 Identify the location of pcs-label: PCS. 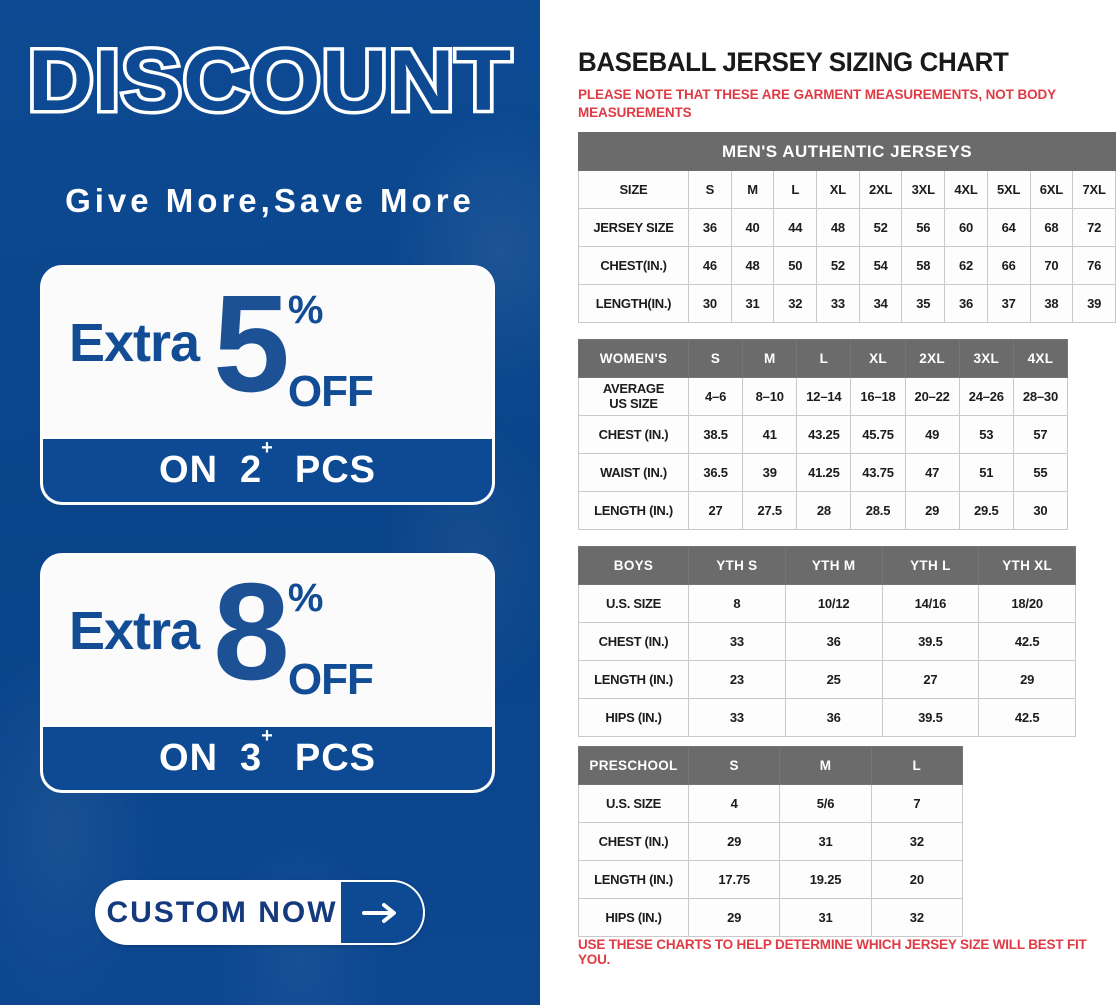
(335, 758).